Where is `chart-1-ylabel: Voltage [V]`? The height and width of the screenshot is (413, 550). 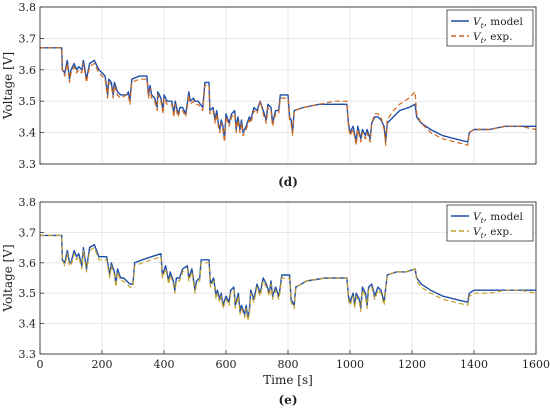 chart-1-ylabel: Voltage [V] is located at coordinates (8, 278).